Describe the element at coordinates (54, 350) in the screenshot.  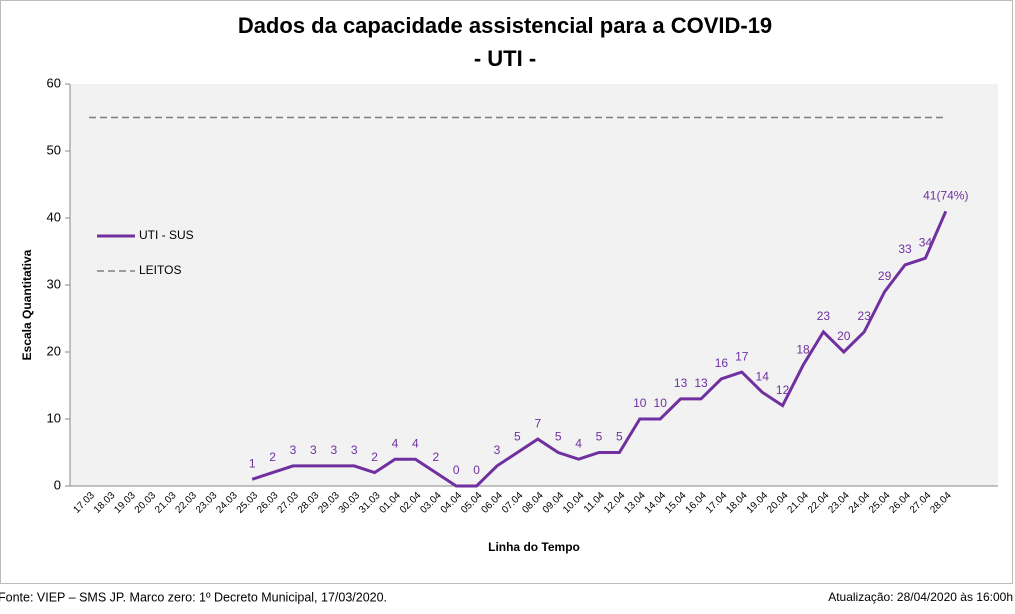
I see `y-tick-label: 20` at that location.